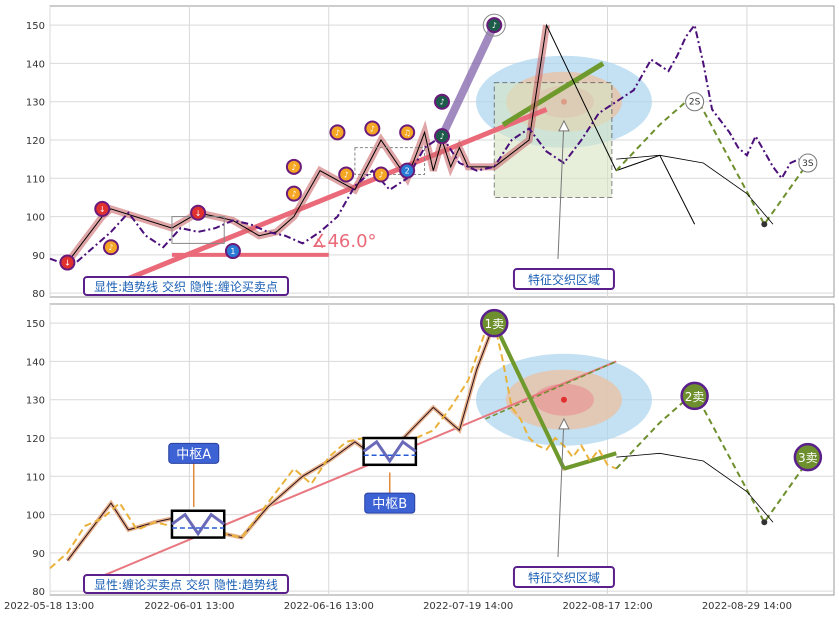 The image size is (839, 617). I want to click on forecast-marker-label: 2S, so click(695, 103).